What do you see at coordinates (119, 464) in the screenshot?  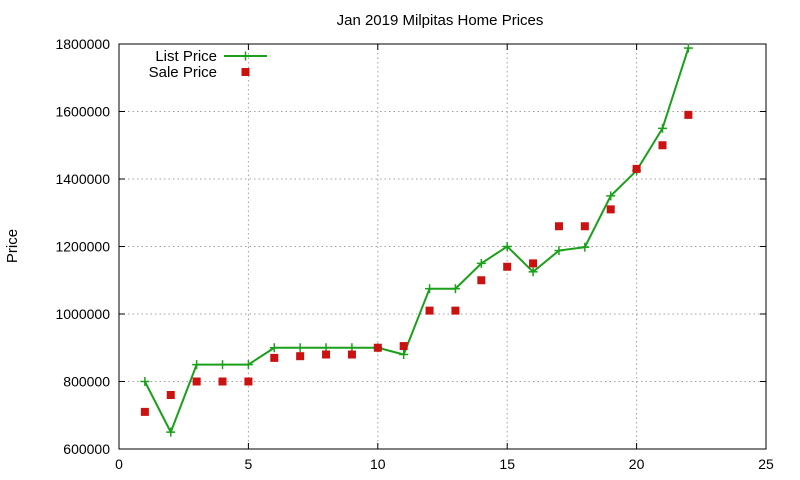 I see `x-tick-label: 0` at bounding box center [119, 464].